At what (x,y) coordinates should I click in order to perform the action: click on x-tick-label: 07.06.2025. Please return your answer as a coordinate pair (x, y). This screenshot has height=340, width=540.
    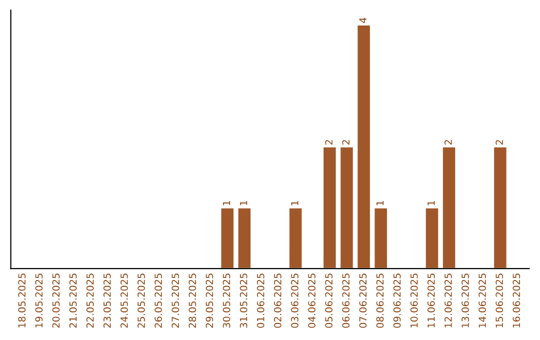
    Looking at the image, I should click on (363, 301).